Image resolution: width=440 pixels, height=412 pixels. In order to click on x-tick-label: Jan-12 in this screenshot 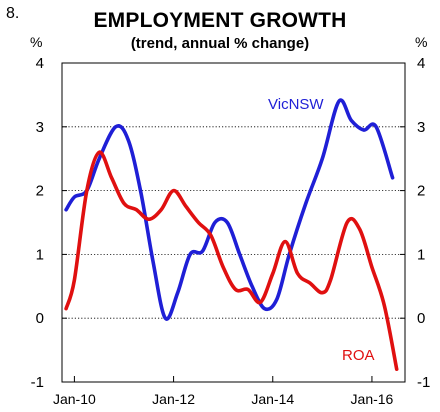, I will do `click(173, 399)`.